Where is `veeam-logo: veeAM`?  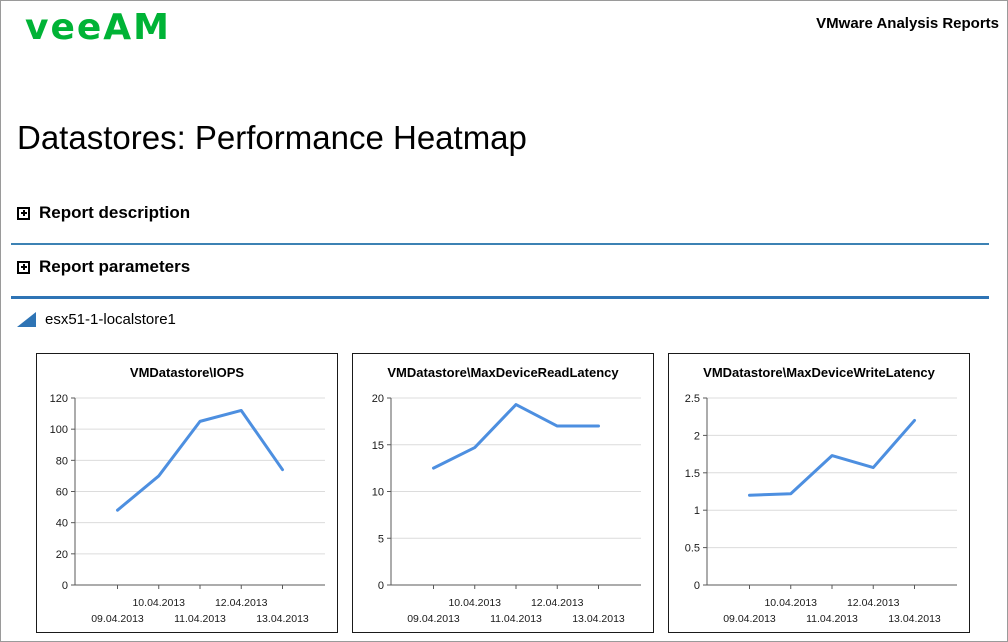
veeam-logo: veeAM is located at coordinates (98, 27).